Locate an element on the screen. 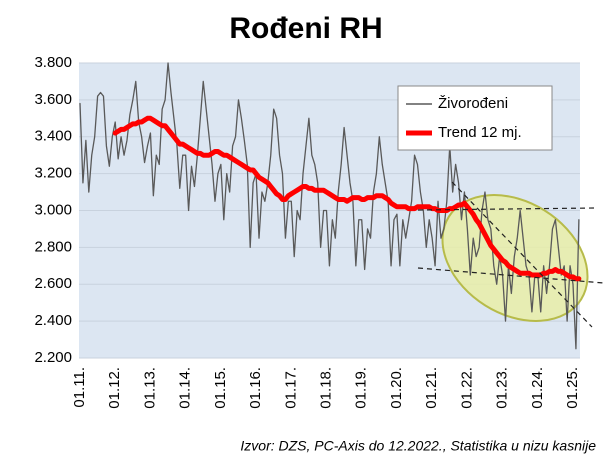  chart-title: Rođeni RH is located at coordinates (305, 28).